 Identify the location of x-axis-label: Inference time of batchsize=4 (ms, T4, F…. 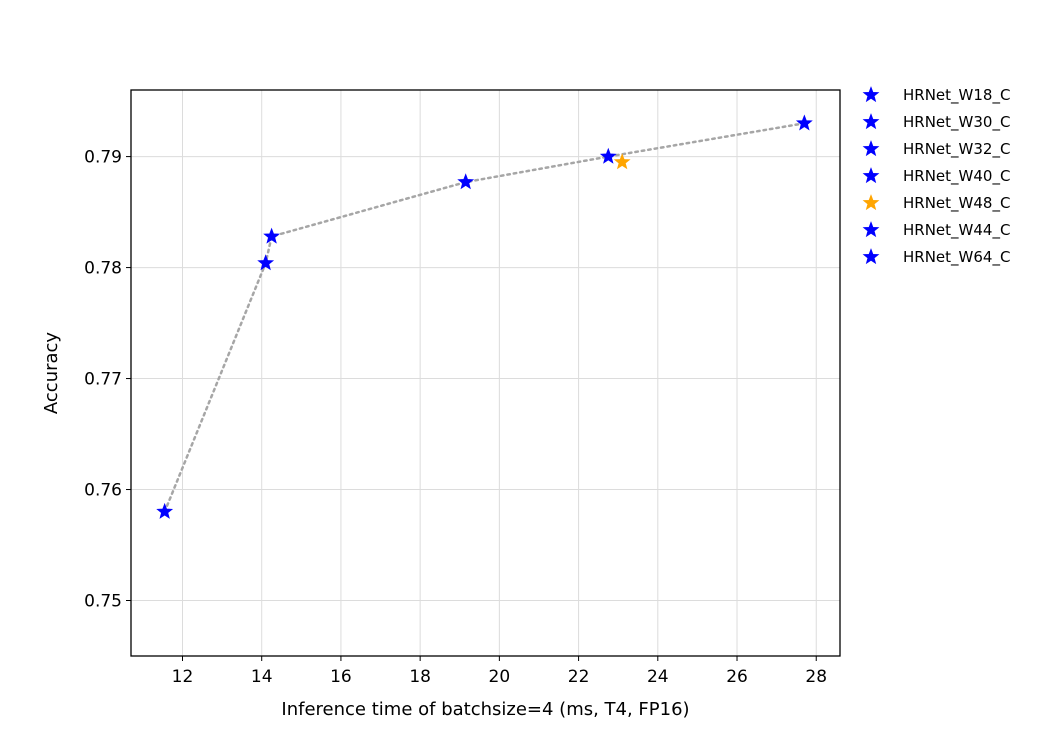
(485, 709).